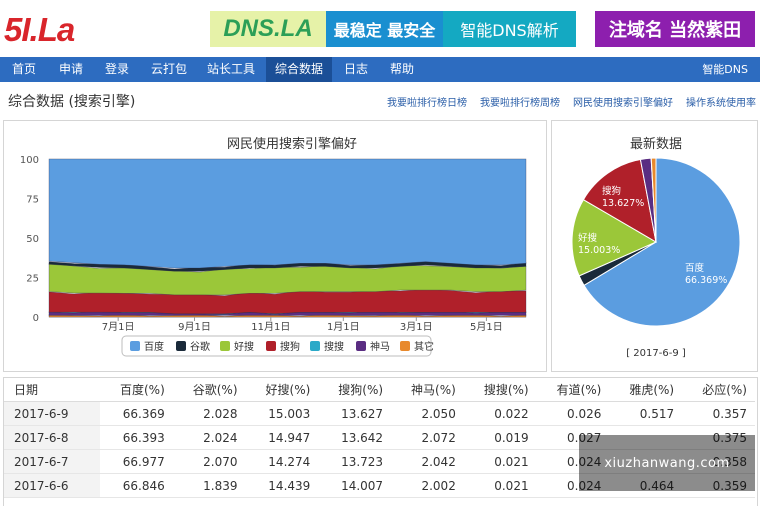  I want to click on pie-date-label: [ 2017-6-9 ], so click(656, 353).